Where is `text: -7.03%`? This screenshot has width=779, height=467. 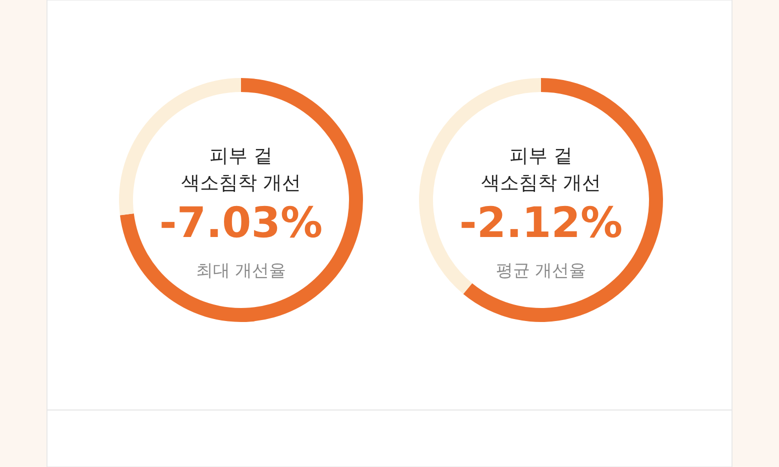
text: -7.03% is located at coordinates (241, 222).